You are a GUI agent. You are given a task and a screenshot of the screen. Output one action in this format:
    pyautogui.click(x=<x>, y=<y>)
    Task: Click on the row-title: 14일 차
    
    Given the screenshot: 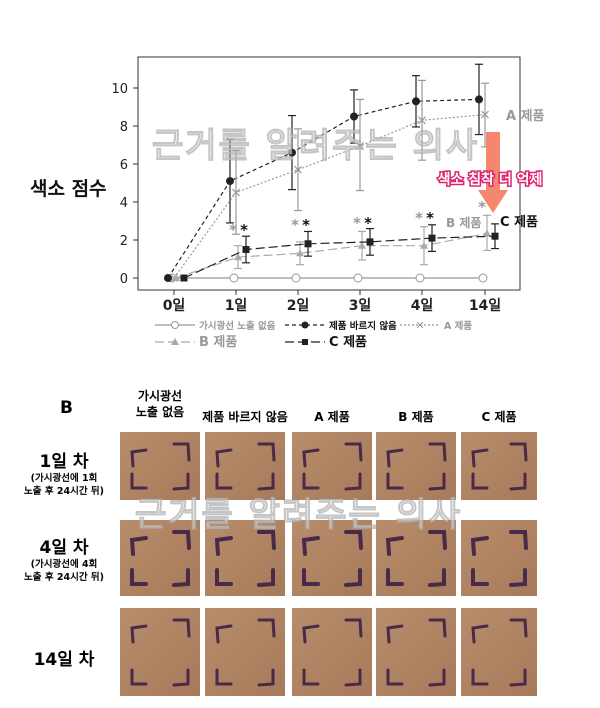 What is the action you would take?
    pyautogui.click(x=64, y=660)
    